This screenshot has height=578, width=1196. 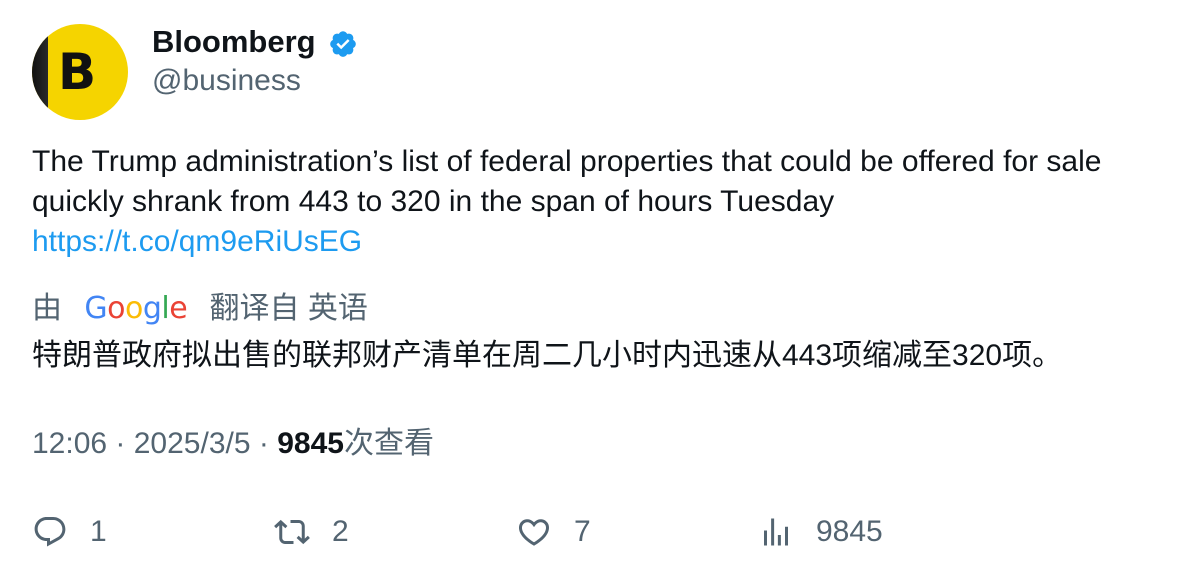 What do you see at coordinates (388, 443) in the screenshot?
I see `views-label: 次查看` at bounding box center [388, 443].